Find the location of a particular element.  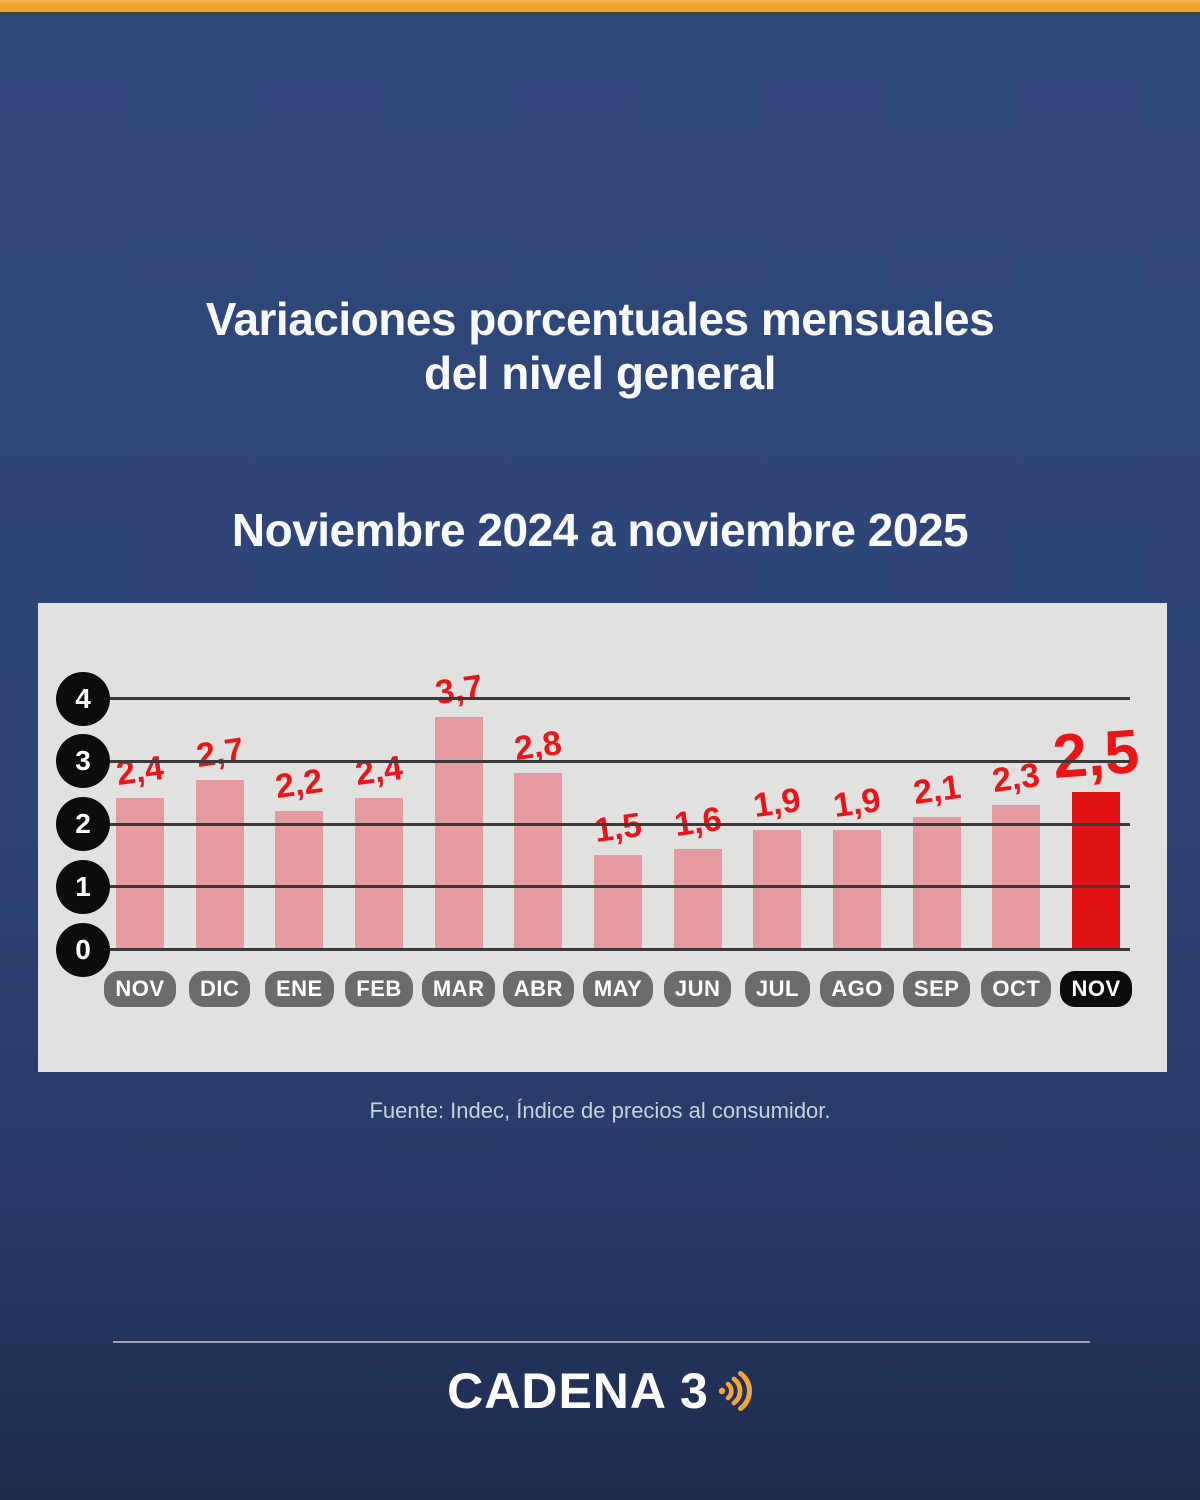

month-label-nov-12: NOV is located at coordinates (1096, 989).